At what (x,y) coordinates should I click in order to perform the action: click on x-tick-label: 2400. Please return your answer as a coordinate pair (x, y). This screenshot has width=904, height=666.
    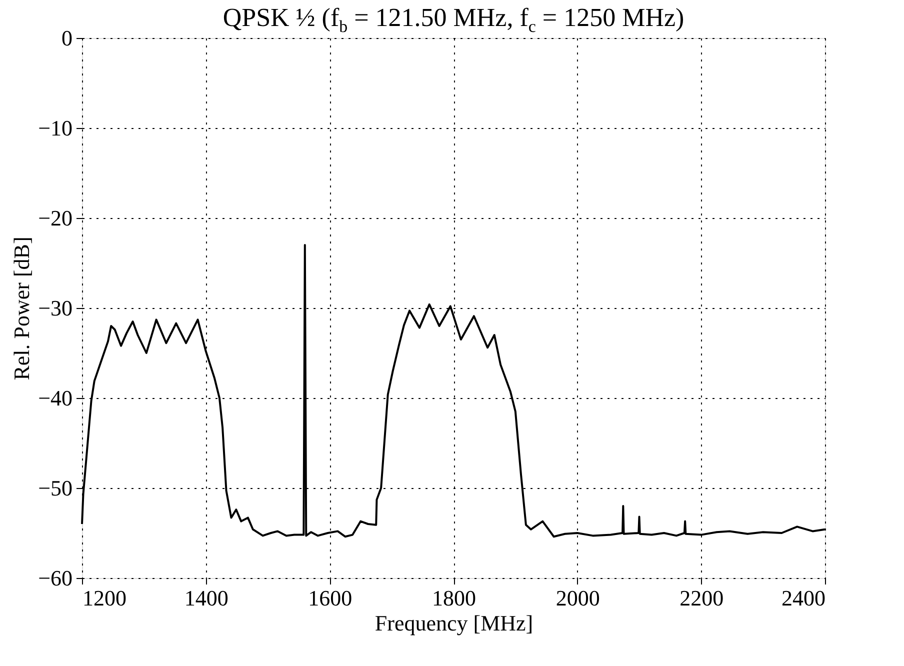
    Looking at the image, I should click on (804, 598).